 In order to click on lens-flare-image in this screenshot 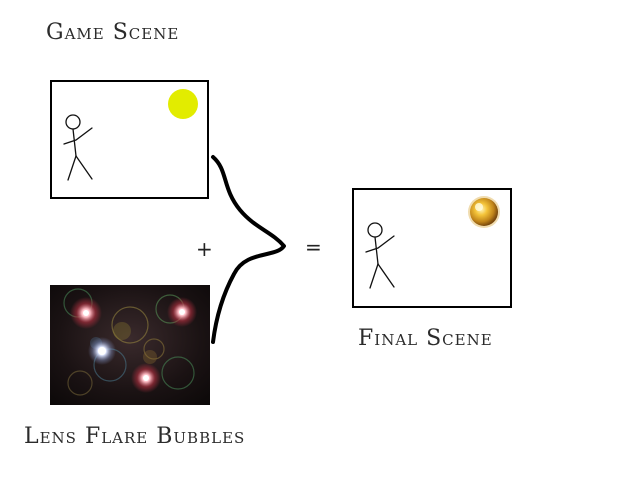, I will do `click(130, 345)`.